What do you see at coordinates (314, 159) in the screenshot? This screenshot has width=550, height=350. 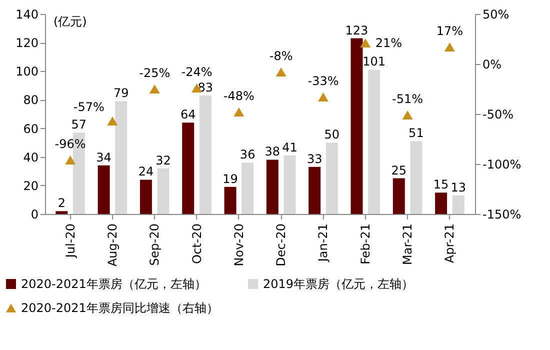 I see `data-label: 33` at bounding box center [314, 159].